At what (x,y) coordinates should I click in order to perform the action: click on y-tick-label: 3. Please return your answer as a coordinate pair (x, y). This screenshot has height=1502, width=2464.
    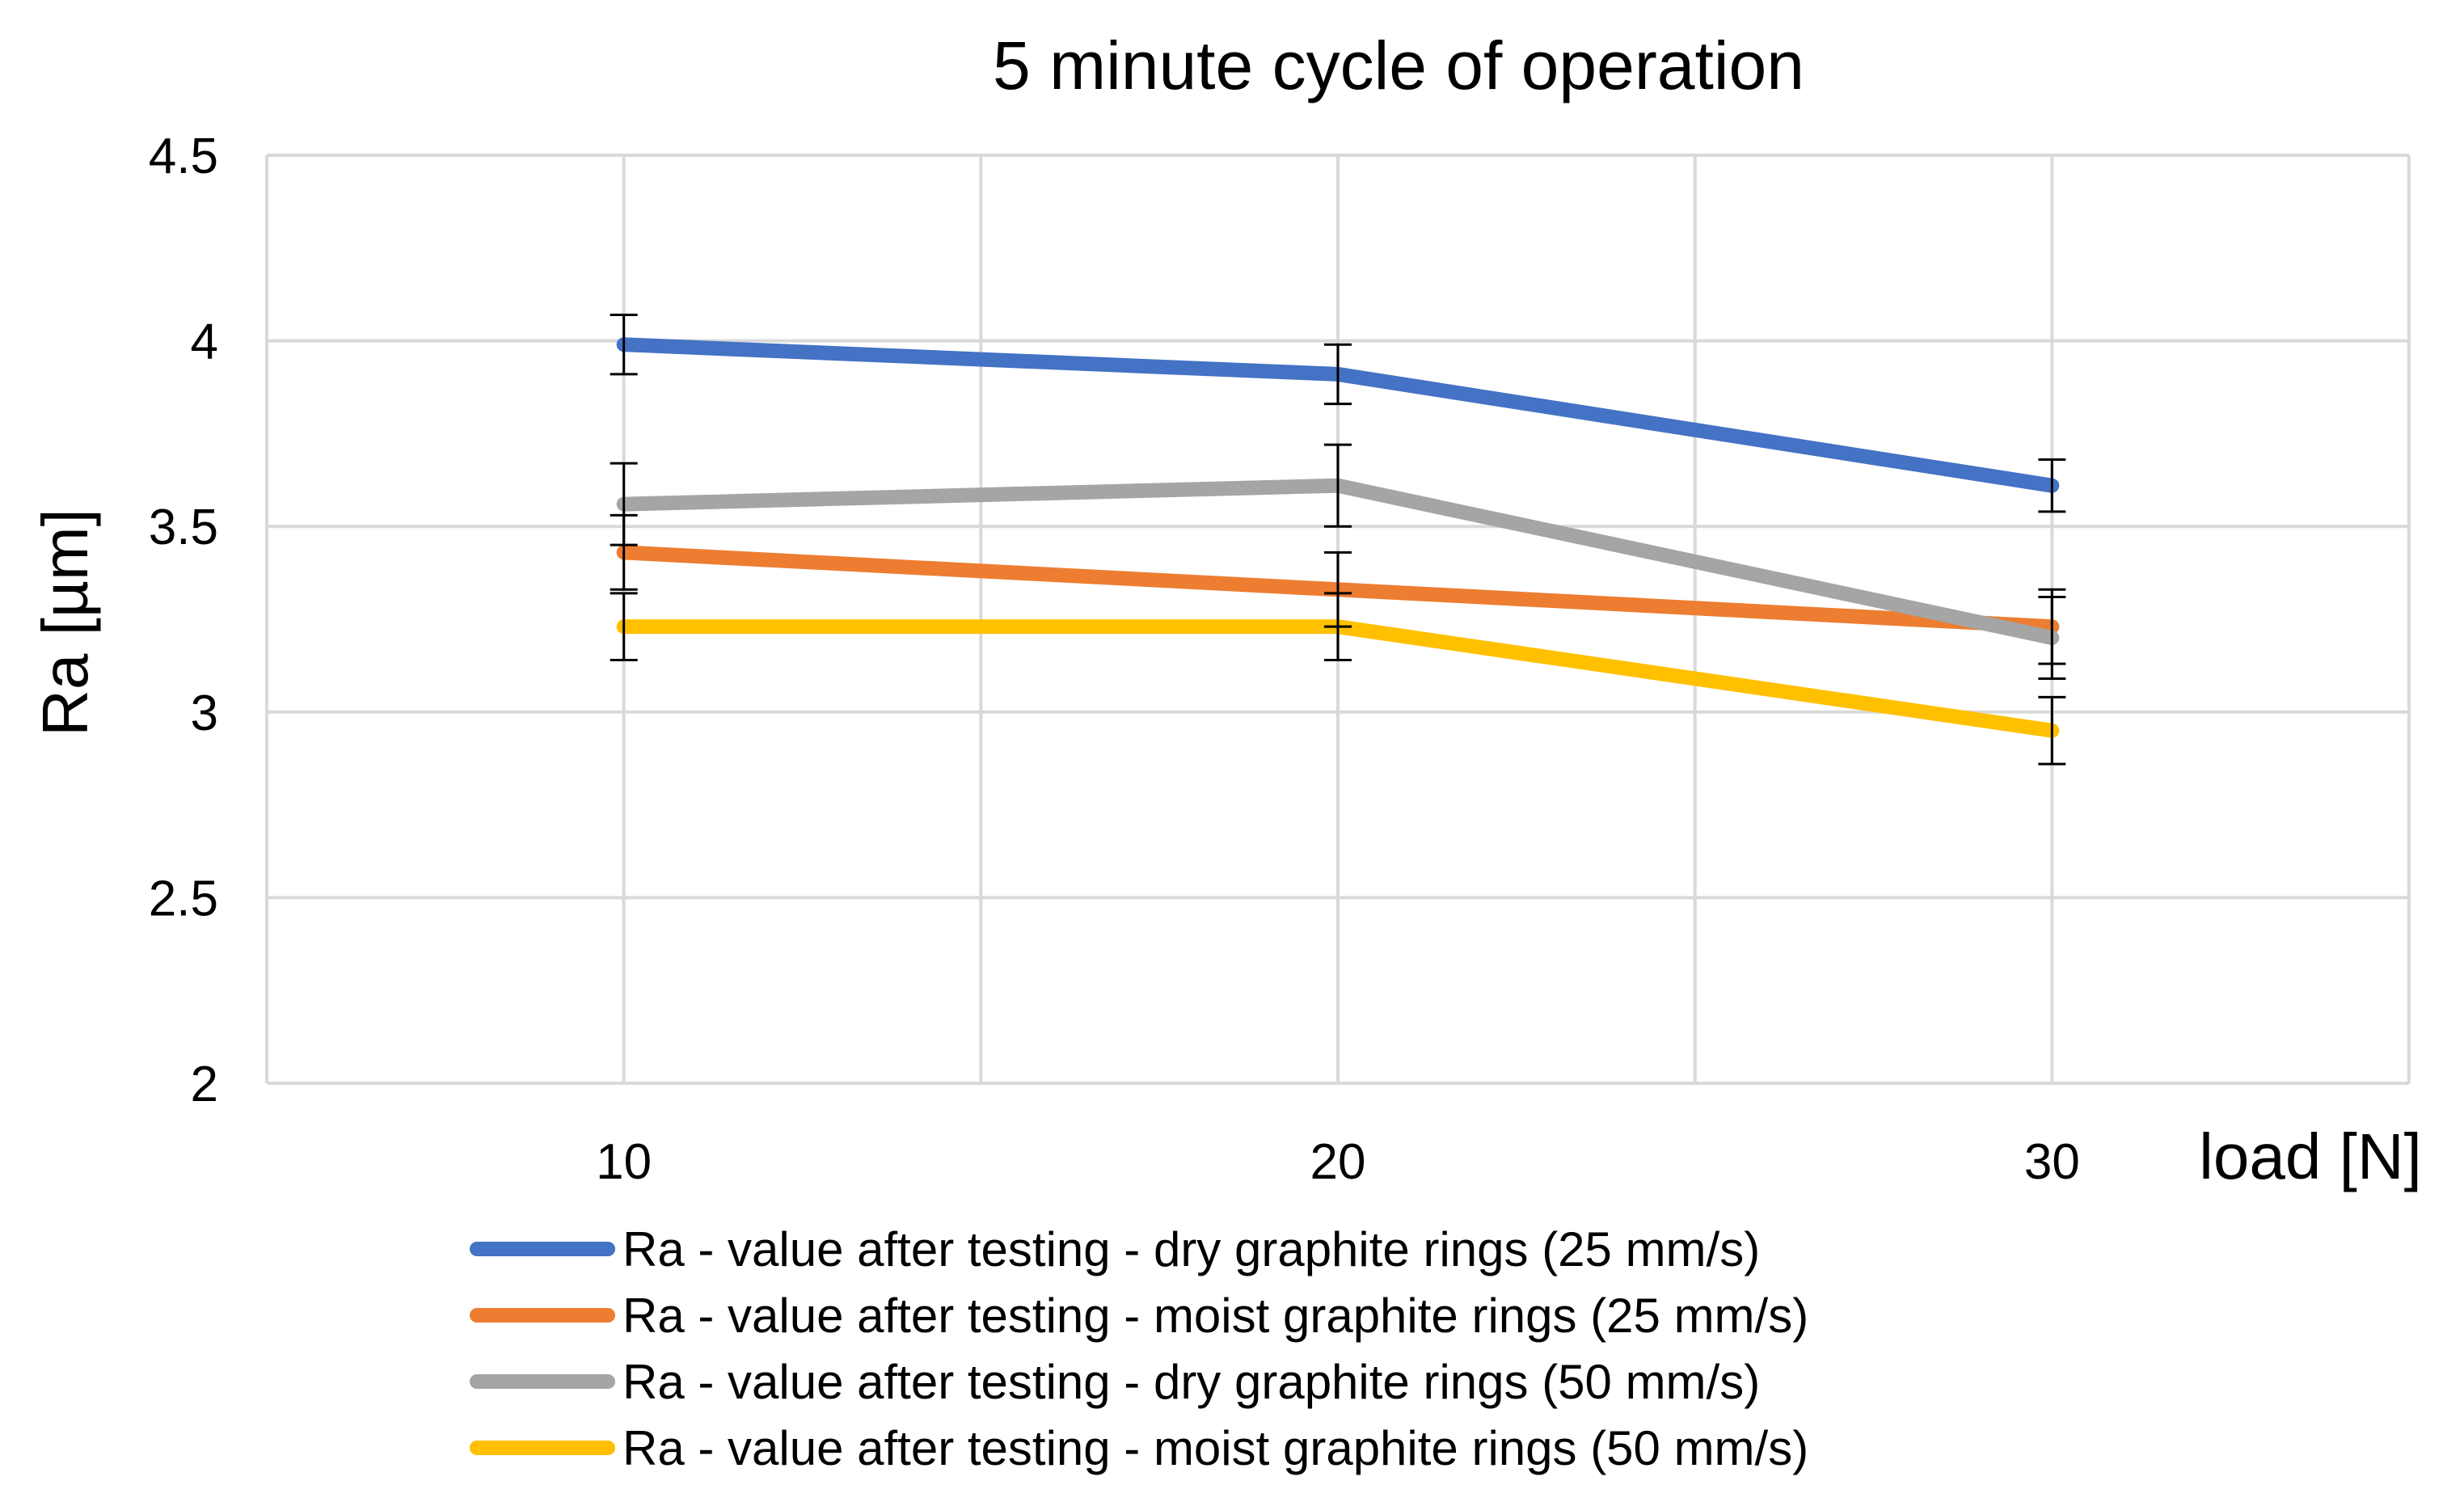
    Looking at the image, I should click on (205, 714).